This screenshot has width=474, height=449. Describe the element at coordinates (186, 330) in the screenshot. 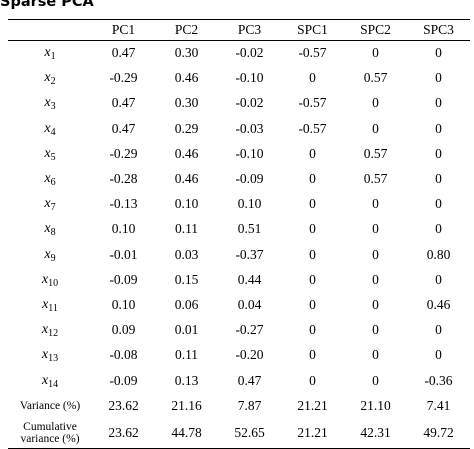

I see `table-cell: 0.01` at that location.